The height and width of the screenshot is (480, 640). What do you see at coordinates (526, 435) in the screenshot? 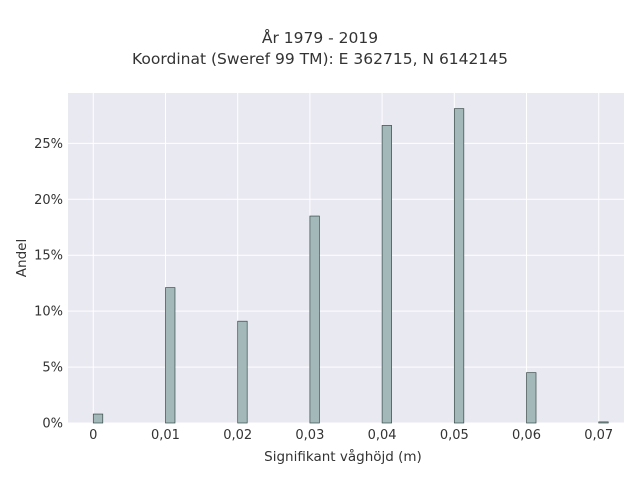
I see `x-tick-label: 0,06` at bounding box center [526, 435].